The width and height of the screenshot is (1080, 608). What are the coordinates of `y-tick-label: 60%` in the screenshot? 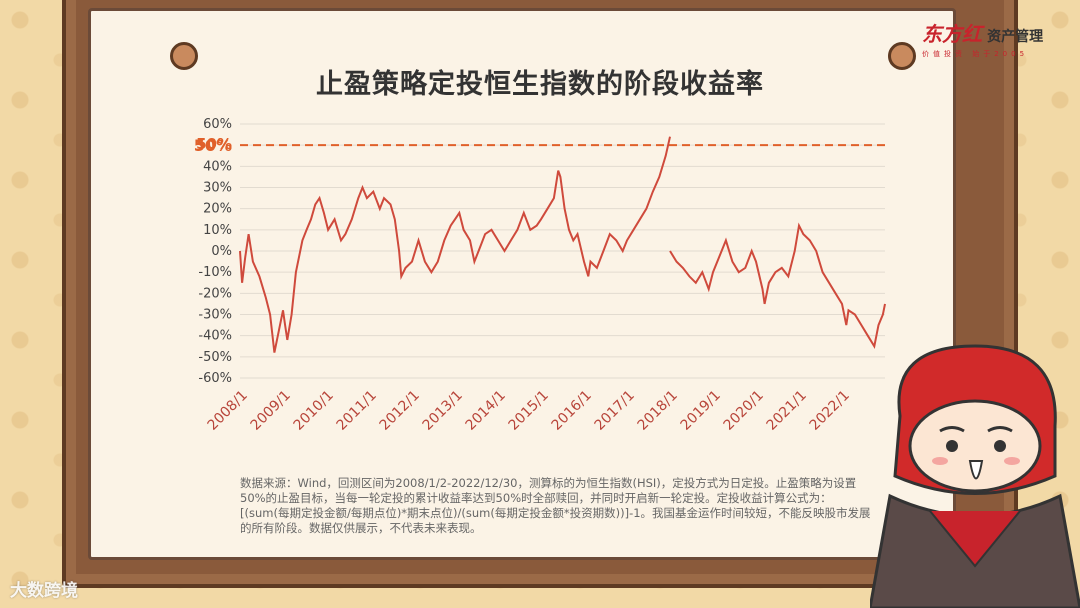 It's located at (217, 124).